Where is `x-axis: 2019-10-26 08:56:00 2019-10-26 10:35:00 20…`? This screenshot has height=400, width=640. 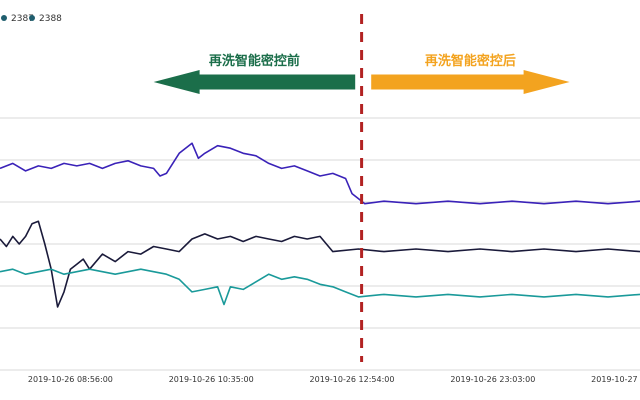 x-axis: 2019-10-26 08:56:00 2019-10-26 10:35:00 20… is located at coordinates (333, 379).